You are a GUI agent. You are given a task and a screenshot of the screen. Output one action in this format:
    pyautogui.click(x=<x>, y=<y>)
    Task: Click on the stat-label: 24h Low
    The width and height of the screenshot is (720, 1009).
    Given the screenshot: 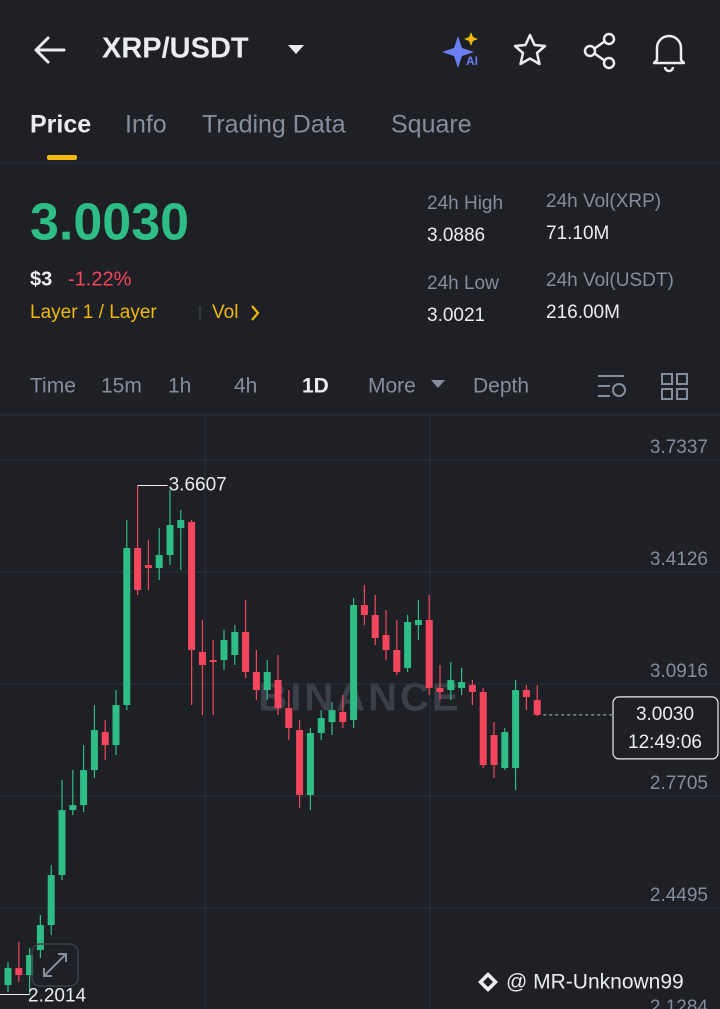 What is the action you would take?
    pyautogui.click(x=463, y=283)
    